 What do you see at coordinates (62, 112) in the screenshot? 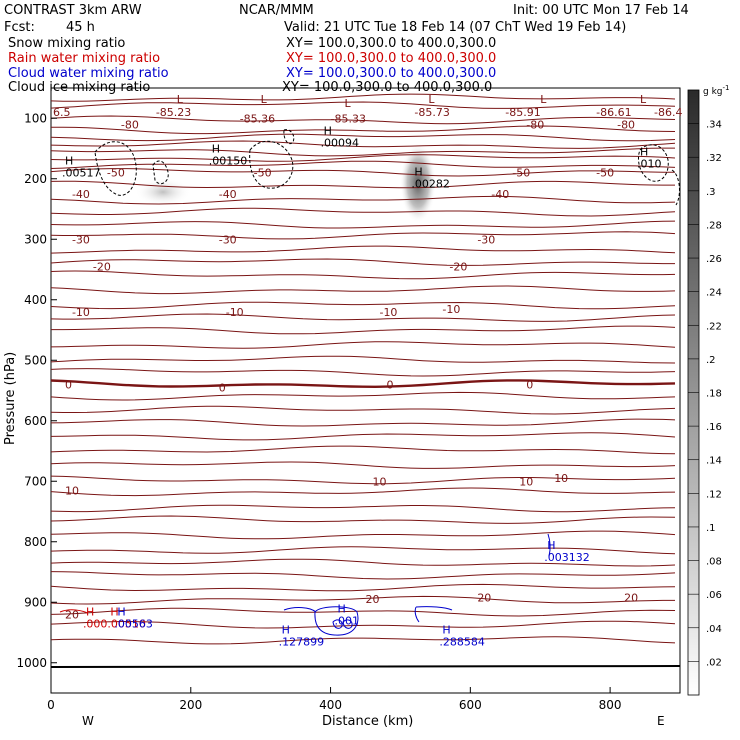
I see `temperature-label: 6.5` at bounding box center [62, 112].